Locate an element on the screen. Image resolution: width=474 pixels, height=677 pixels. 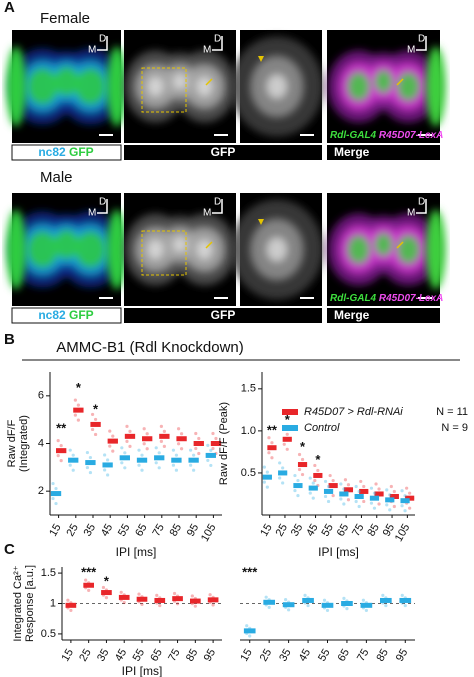
legend-label: R45D07 > Rdl-RNAi is located at coordinates (353, 412).